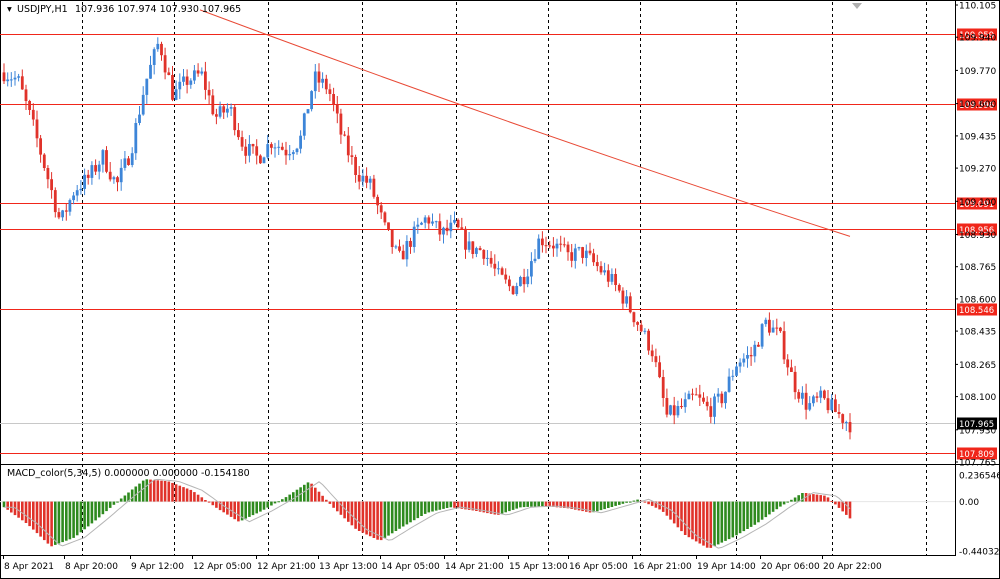 This screenshot has width=1000, height=579. I want to click on price-tick-label: 107.930, so click(977, 431).